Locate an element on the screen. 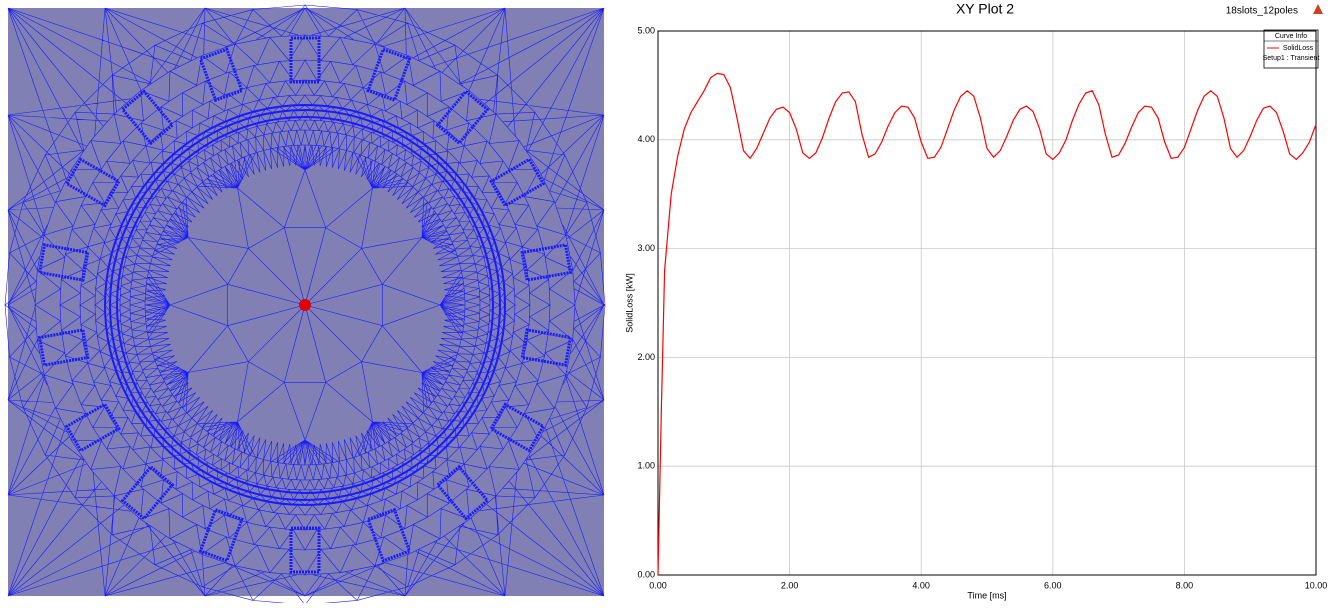 This screenshot has width=1333, height=608. legend-entry: SolidLoss is located at coordinates (1298, 48).